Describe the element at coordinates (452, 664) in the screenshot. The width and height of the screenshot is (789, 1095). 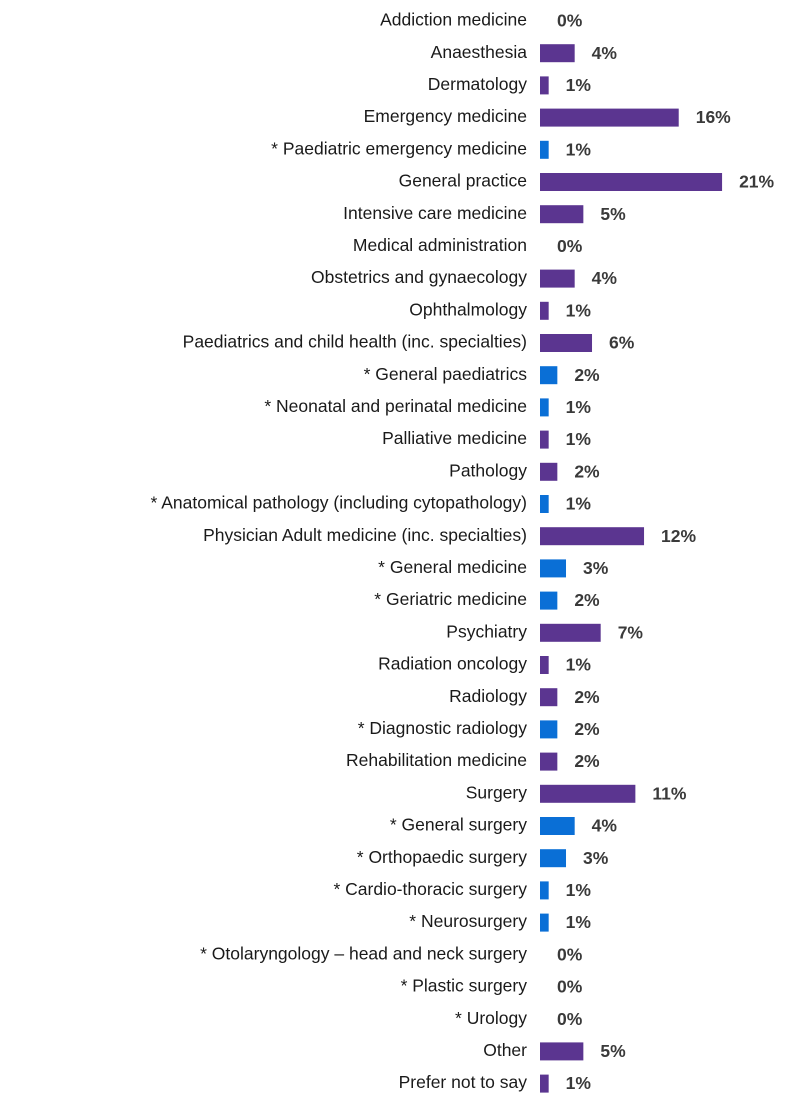
I see `category-label: Radiation oncology` at that location.